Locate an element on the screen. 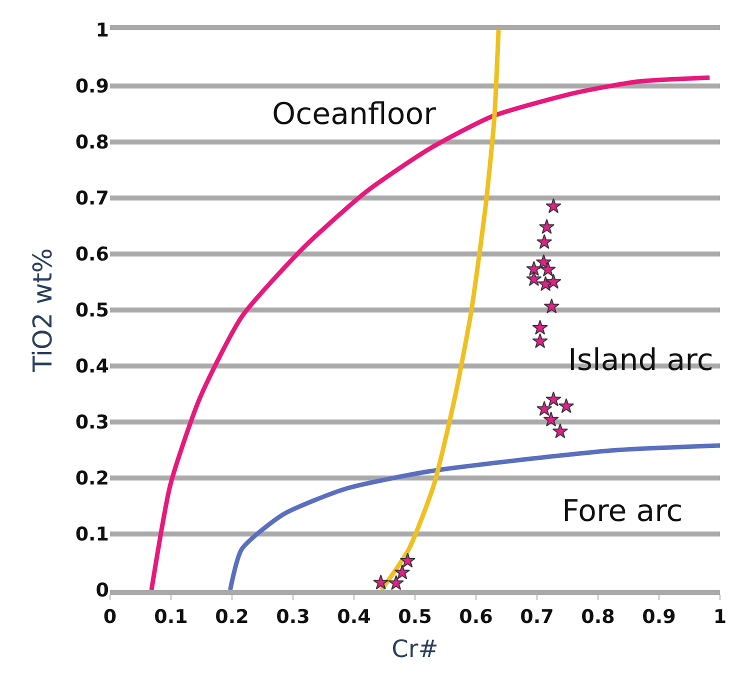  y-tick-label: 1 is located at coordinates (102, 31).